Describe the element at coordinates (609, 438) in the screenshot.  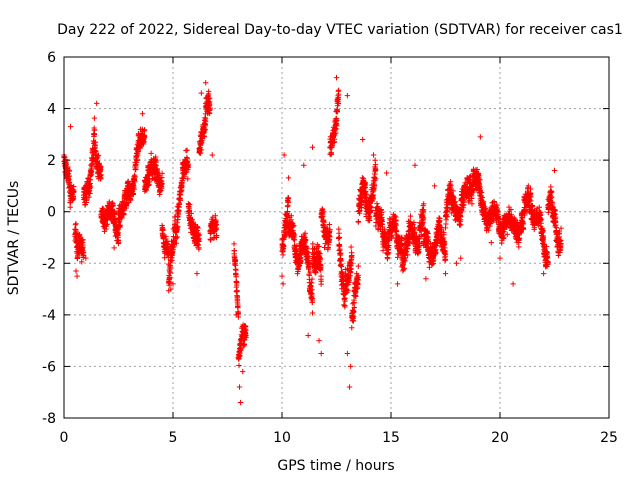
I see `x-tick-label: 25` at that location.